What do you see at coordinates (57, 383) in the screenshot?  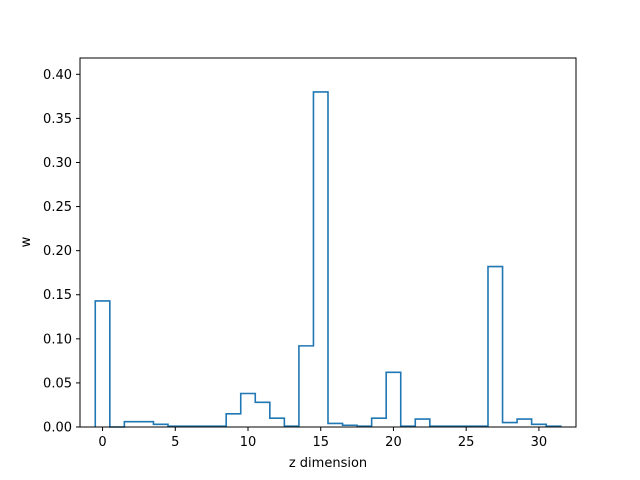 I see `y-tick-label: 0.05` at bounding box center [57, 383].